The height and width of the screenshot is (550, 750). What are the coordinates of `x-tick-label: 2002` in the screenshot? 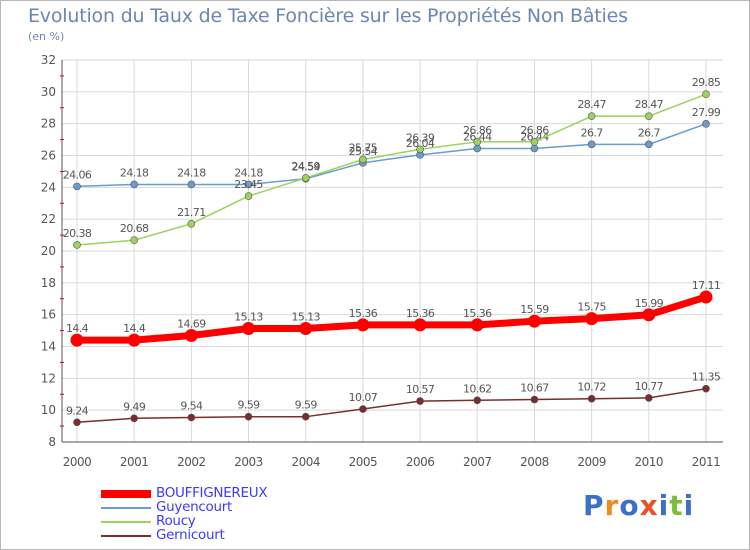 It's located at (191, 462).